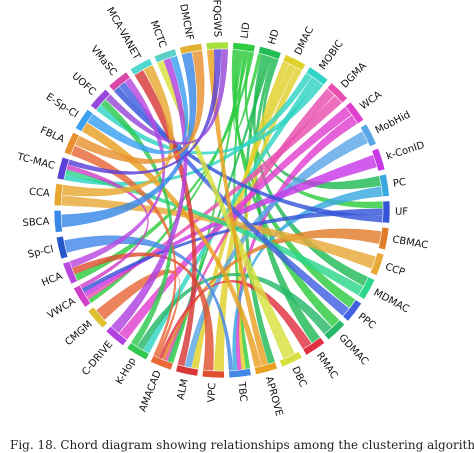  Describe the element at coordinates (103, 61) in the screenshot. I see `node-label-vmasc: VMaSC` at that location.